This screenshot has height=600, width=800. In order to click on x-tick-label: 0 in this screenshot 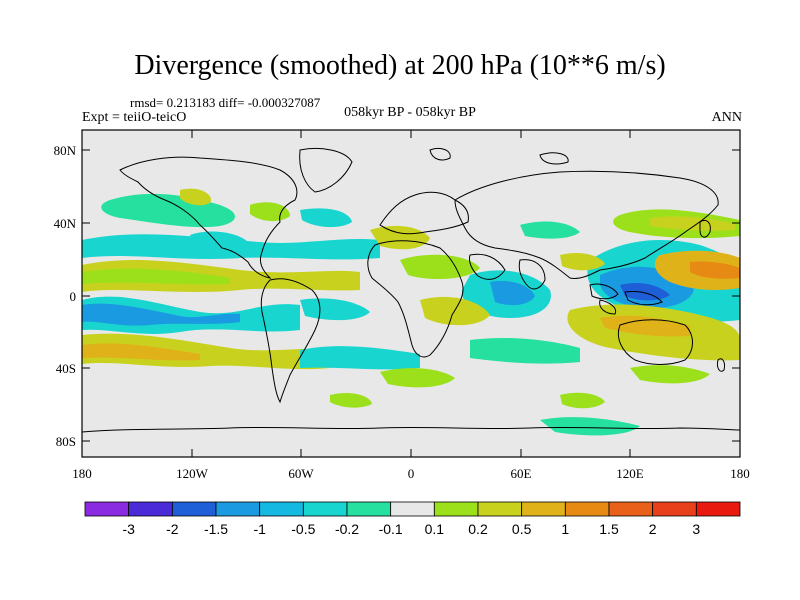, I will do `click(411, 473)`.